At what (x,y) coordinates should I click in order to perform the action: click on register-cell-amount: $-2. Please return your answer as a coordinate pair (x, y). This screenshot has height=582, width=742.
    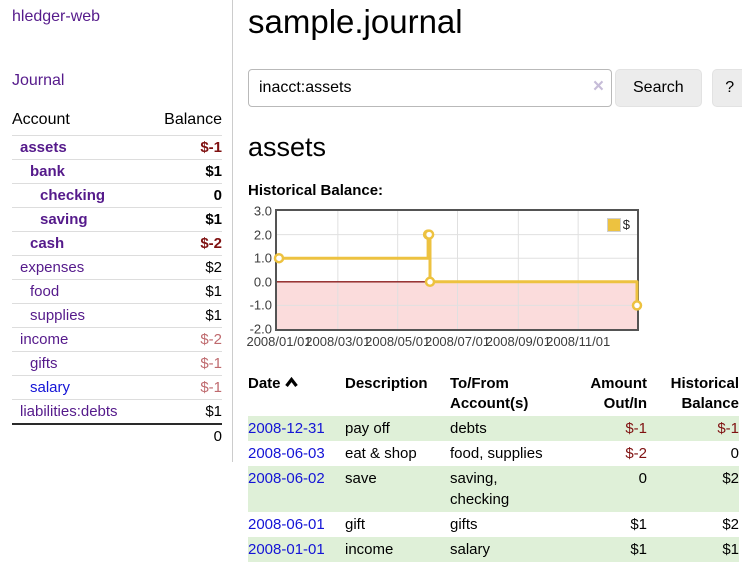
    Looking at the image, I should click on (636, 453).